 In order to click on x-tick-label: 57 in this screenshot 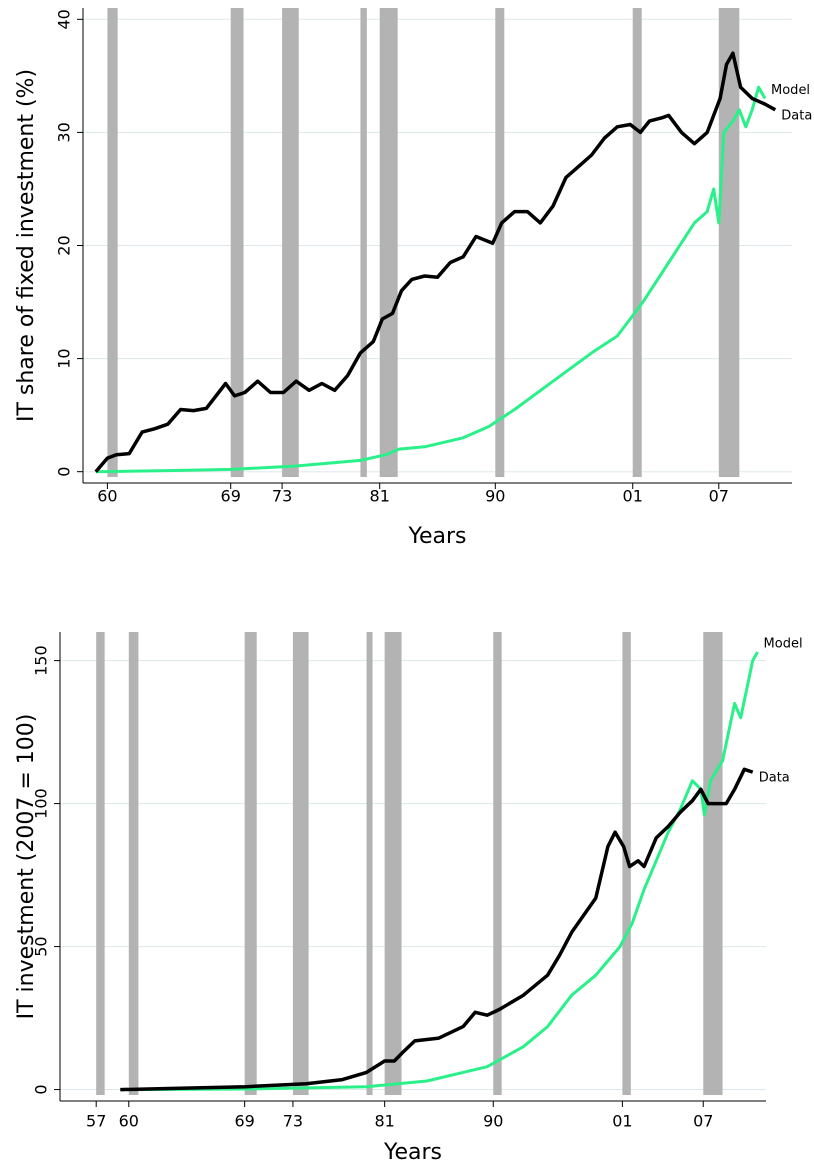, I will do `click(96, 1121)`.